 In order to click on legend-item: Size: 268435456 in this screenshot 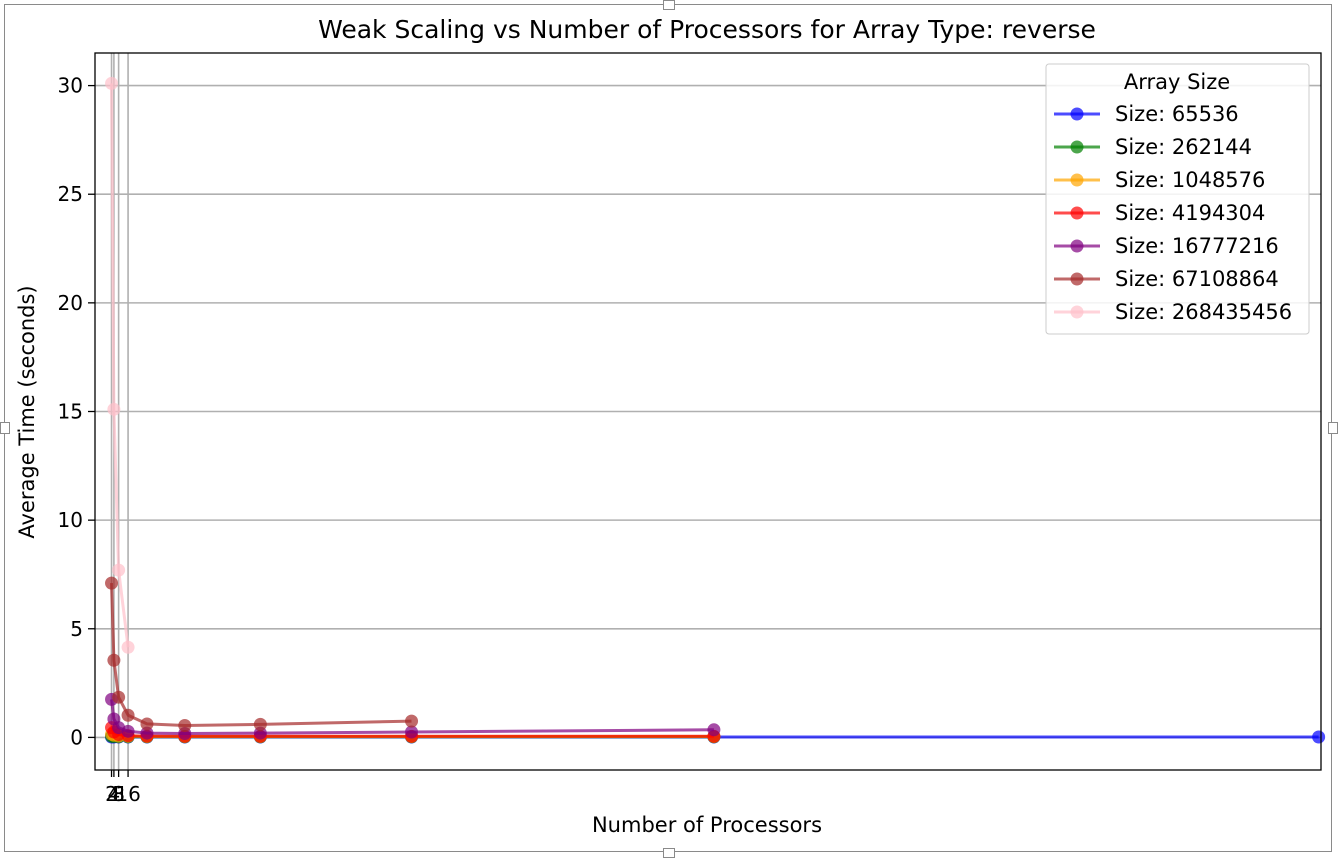, I will do `click(1173, 312)`.